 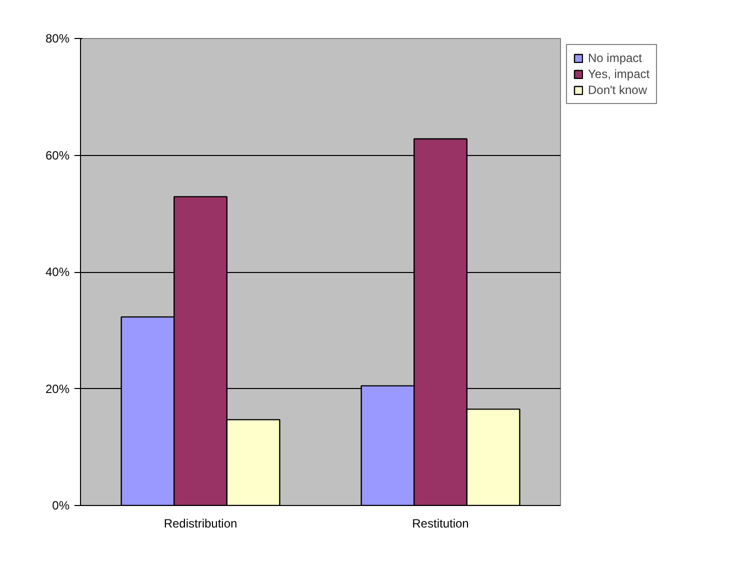 I want to click on legend-label: Don't know, so click(x=617, y=90).